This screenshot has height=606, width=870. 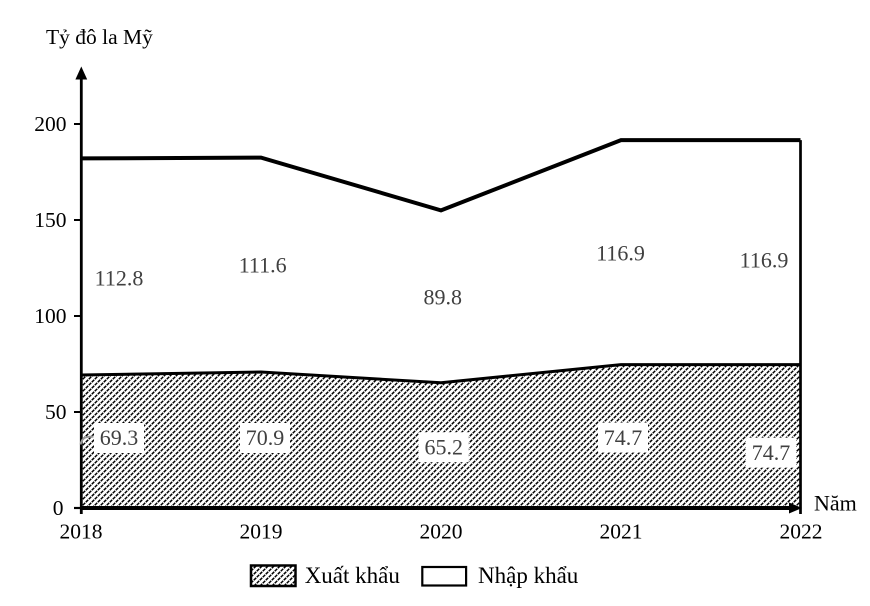 I want to click on svg-text: 89.8, so click(x=443, y=297).